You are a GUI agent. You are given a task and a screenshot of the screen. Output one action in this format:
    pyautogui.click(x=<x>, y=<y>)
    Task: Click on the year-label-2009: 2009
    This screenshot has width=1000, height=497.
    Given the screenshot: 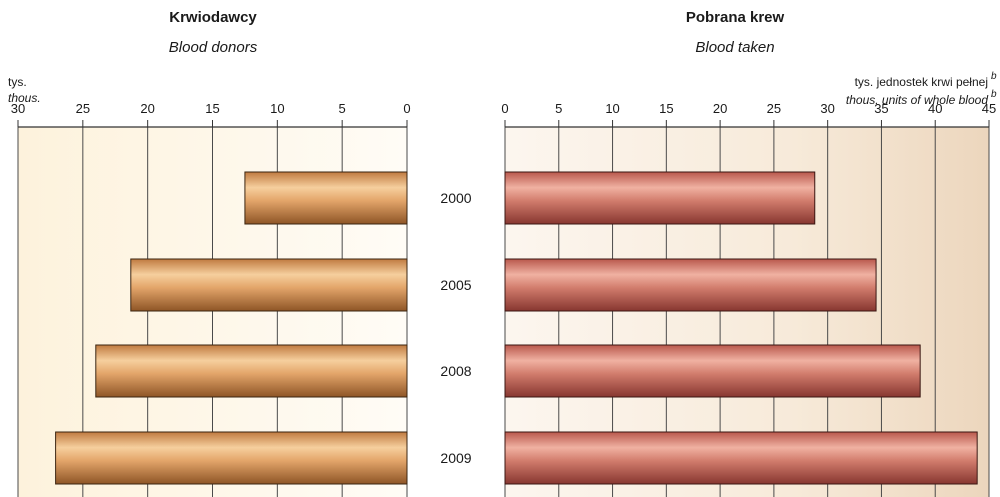 What is the action you would take?
    pyautogui.click(x=455, y=458)
    